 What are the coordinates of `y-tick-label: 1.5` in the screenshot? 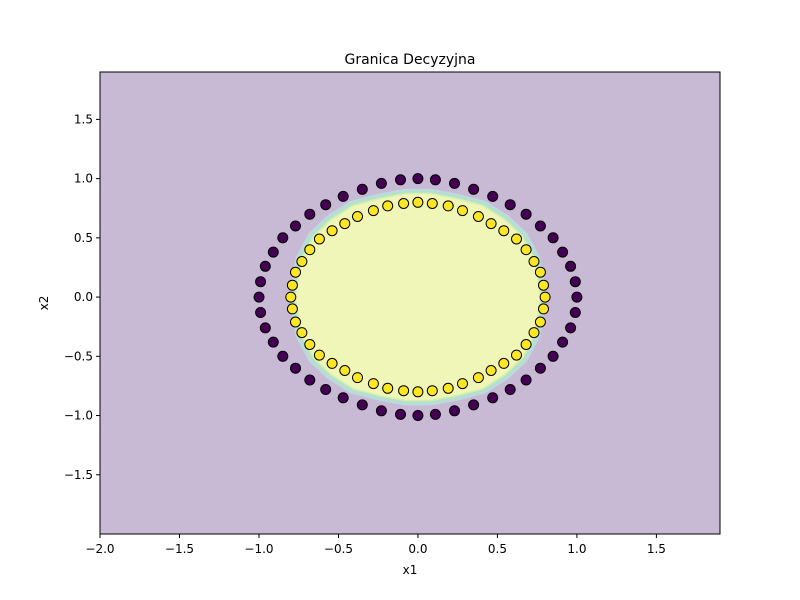 It's located at (83, 119).